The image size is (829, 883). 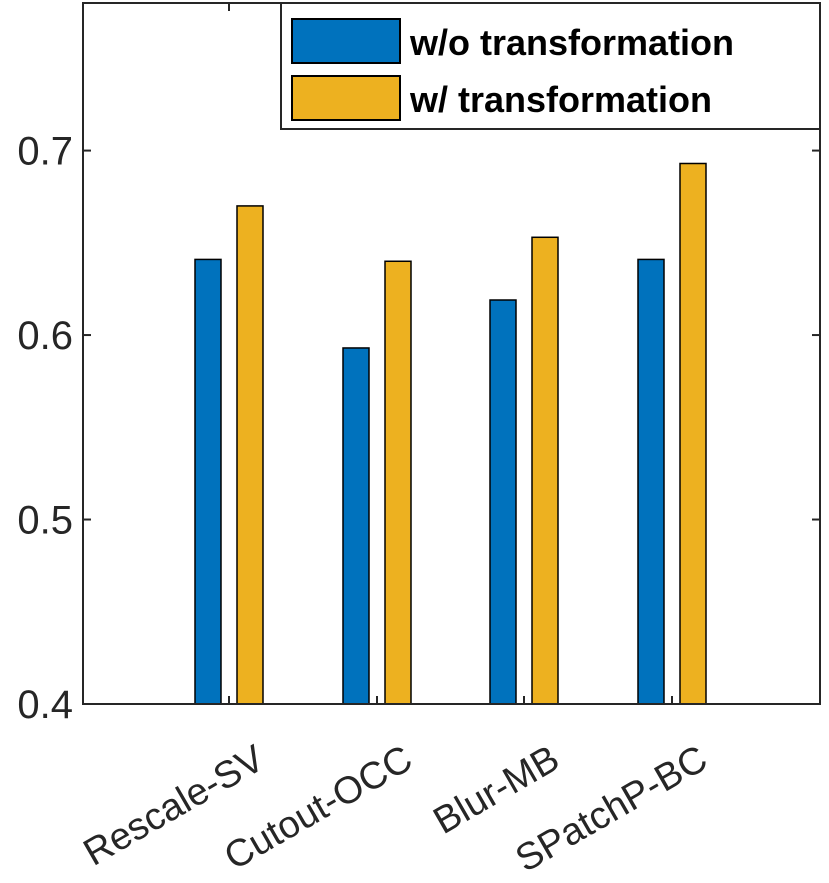 I want to click on y-tick-label: 0.5, so click(x=45, y=521).